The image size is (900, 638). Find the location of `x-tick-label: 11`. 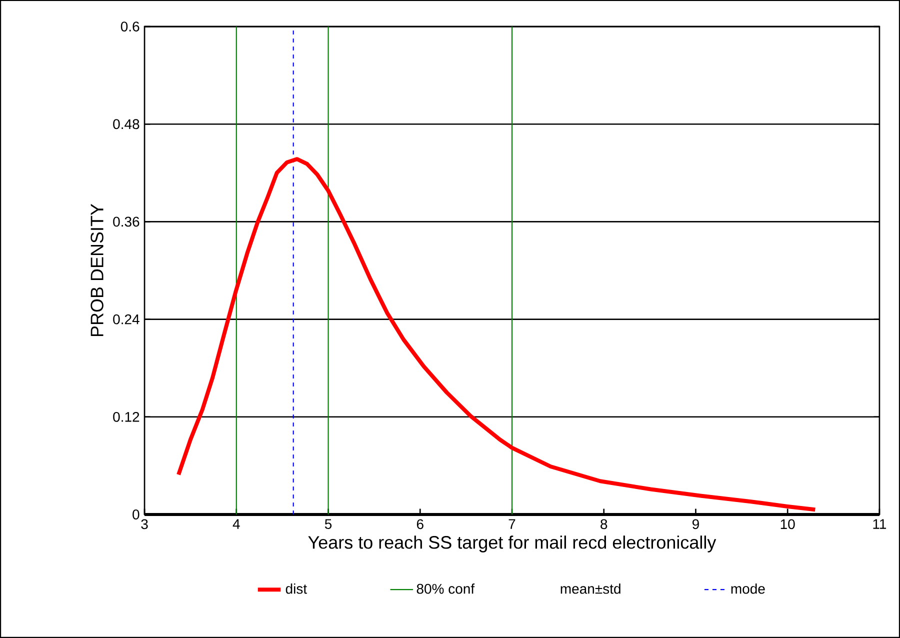

x-tick-label: 11 is located at coordinates (879, 524).